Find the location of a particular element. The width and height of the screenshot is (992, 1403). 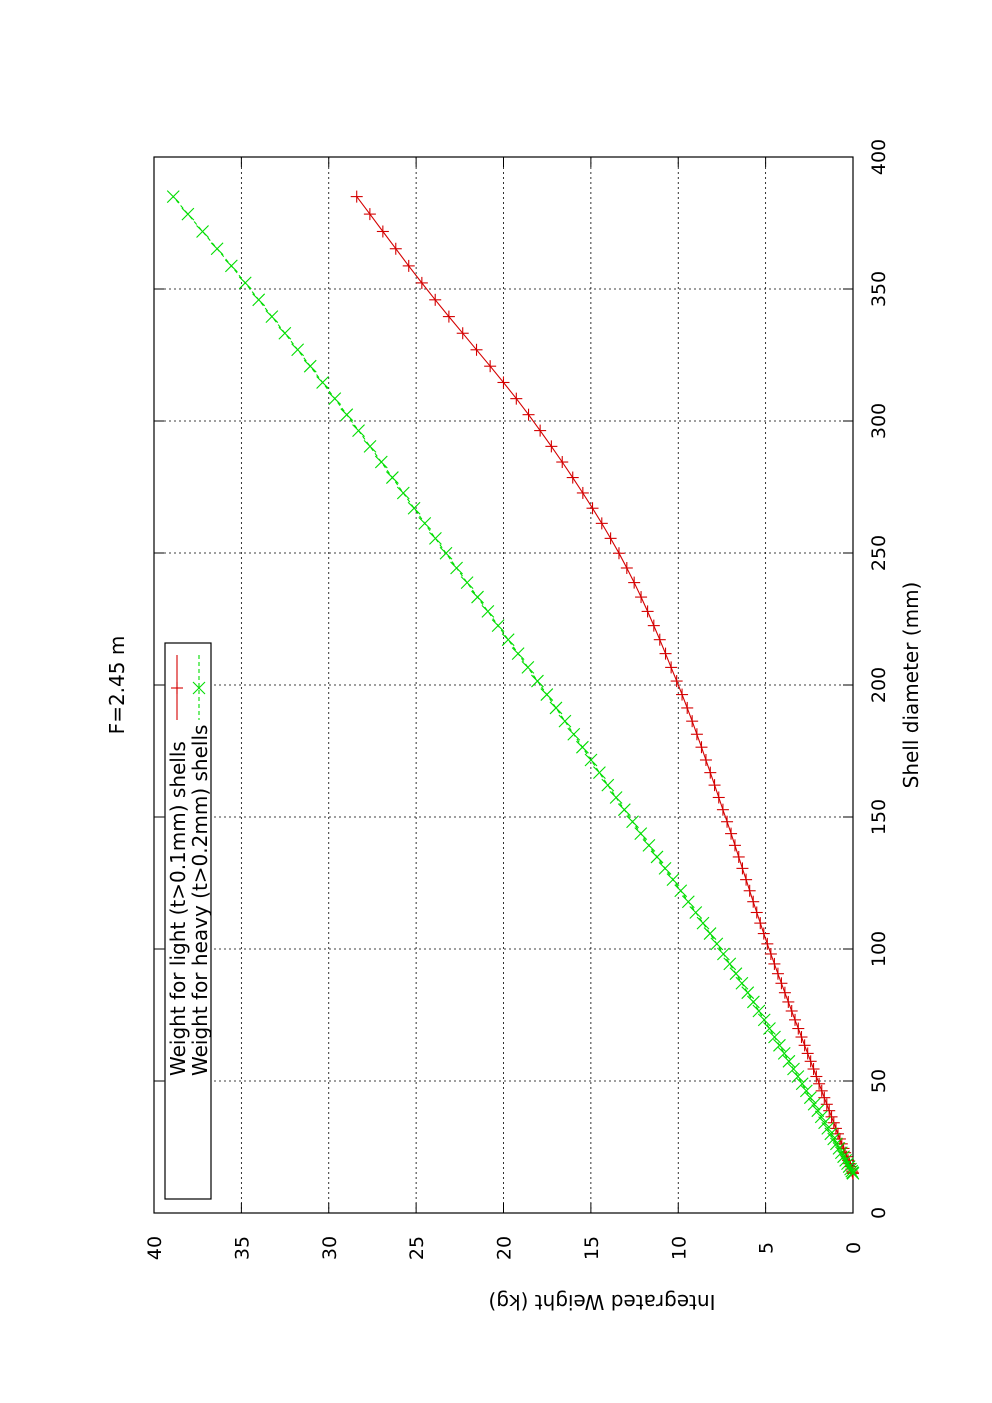

y-tick-label: 40 is located at coordinates (155, 1248).